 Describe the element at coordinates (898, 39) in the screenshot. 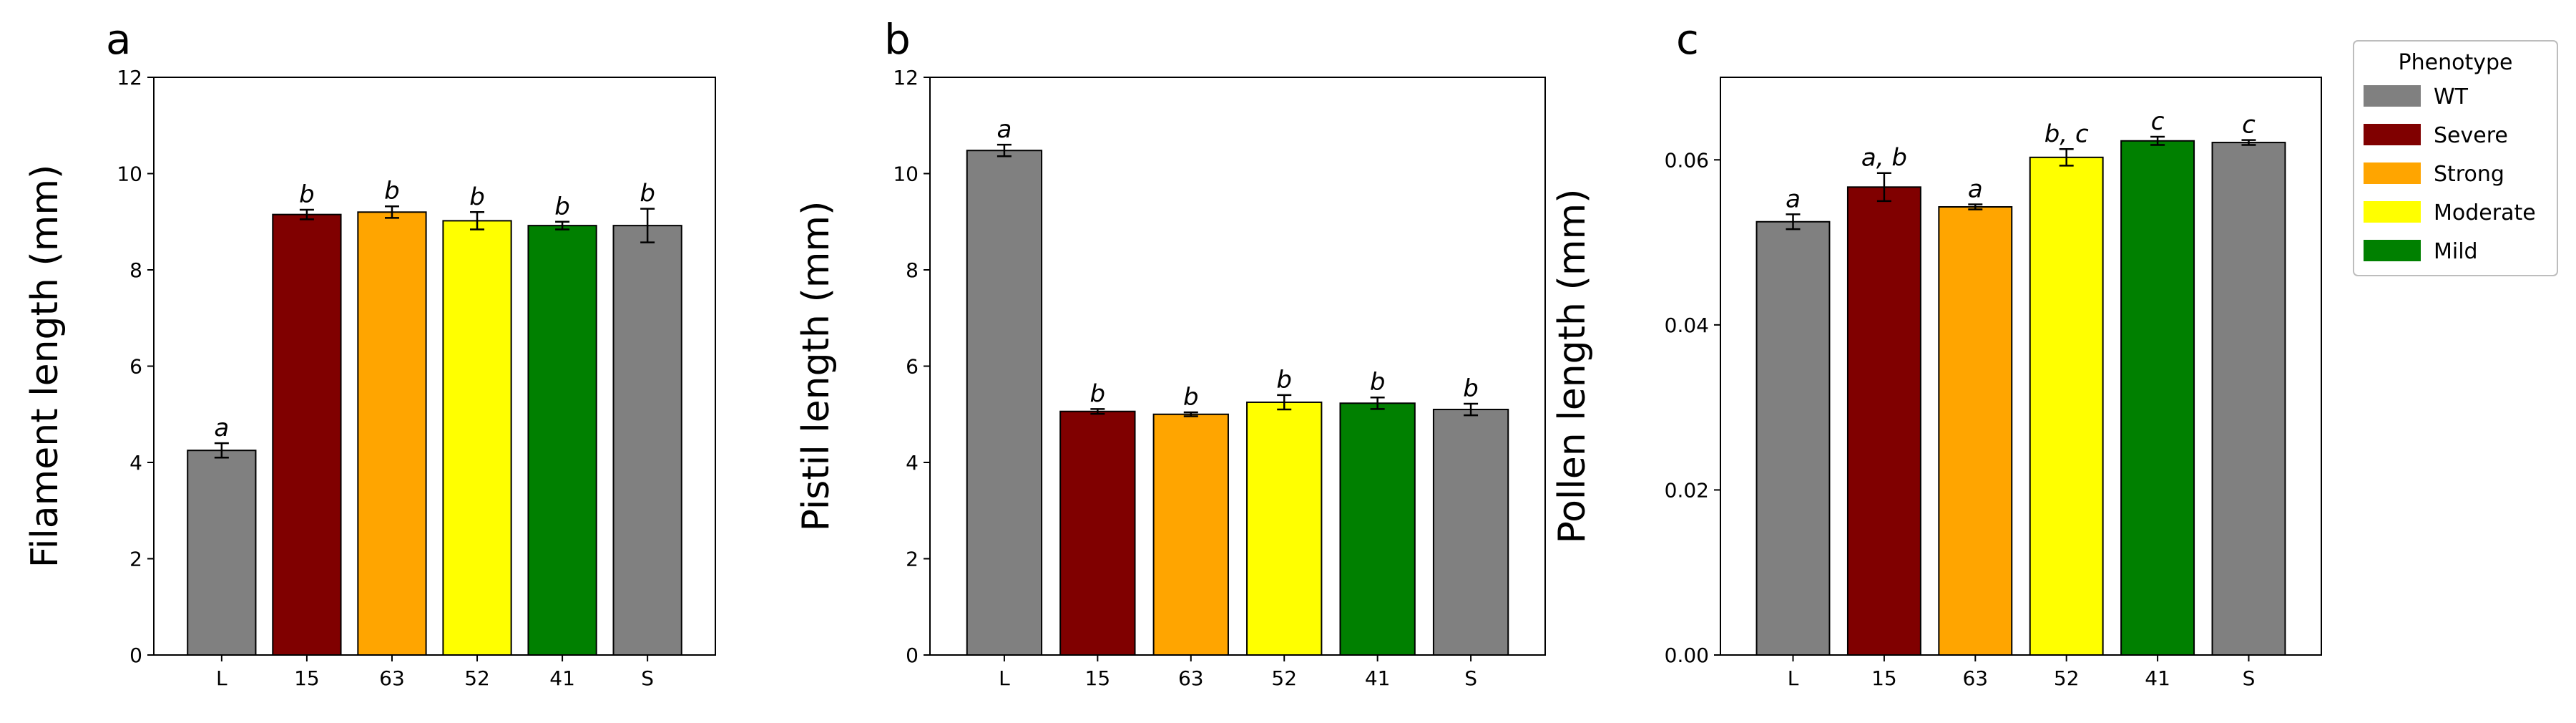

I see `panel-label: b` at that location.